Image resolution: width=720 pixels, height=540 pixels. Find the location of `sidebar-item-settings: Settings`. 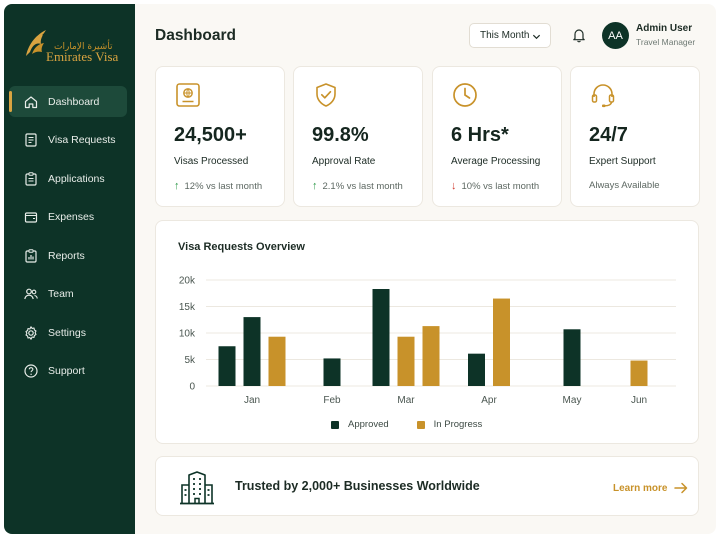

sidebar-item-settings: Settings is located at coordinates (68, 332).